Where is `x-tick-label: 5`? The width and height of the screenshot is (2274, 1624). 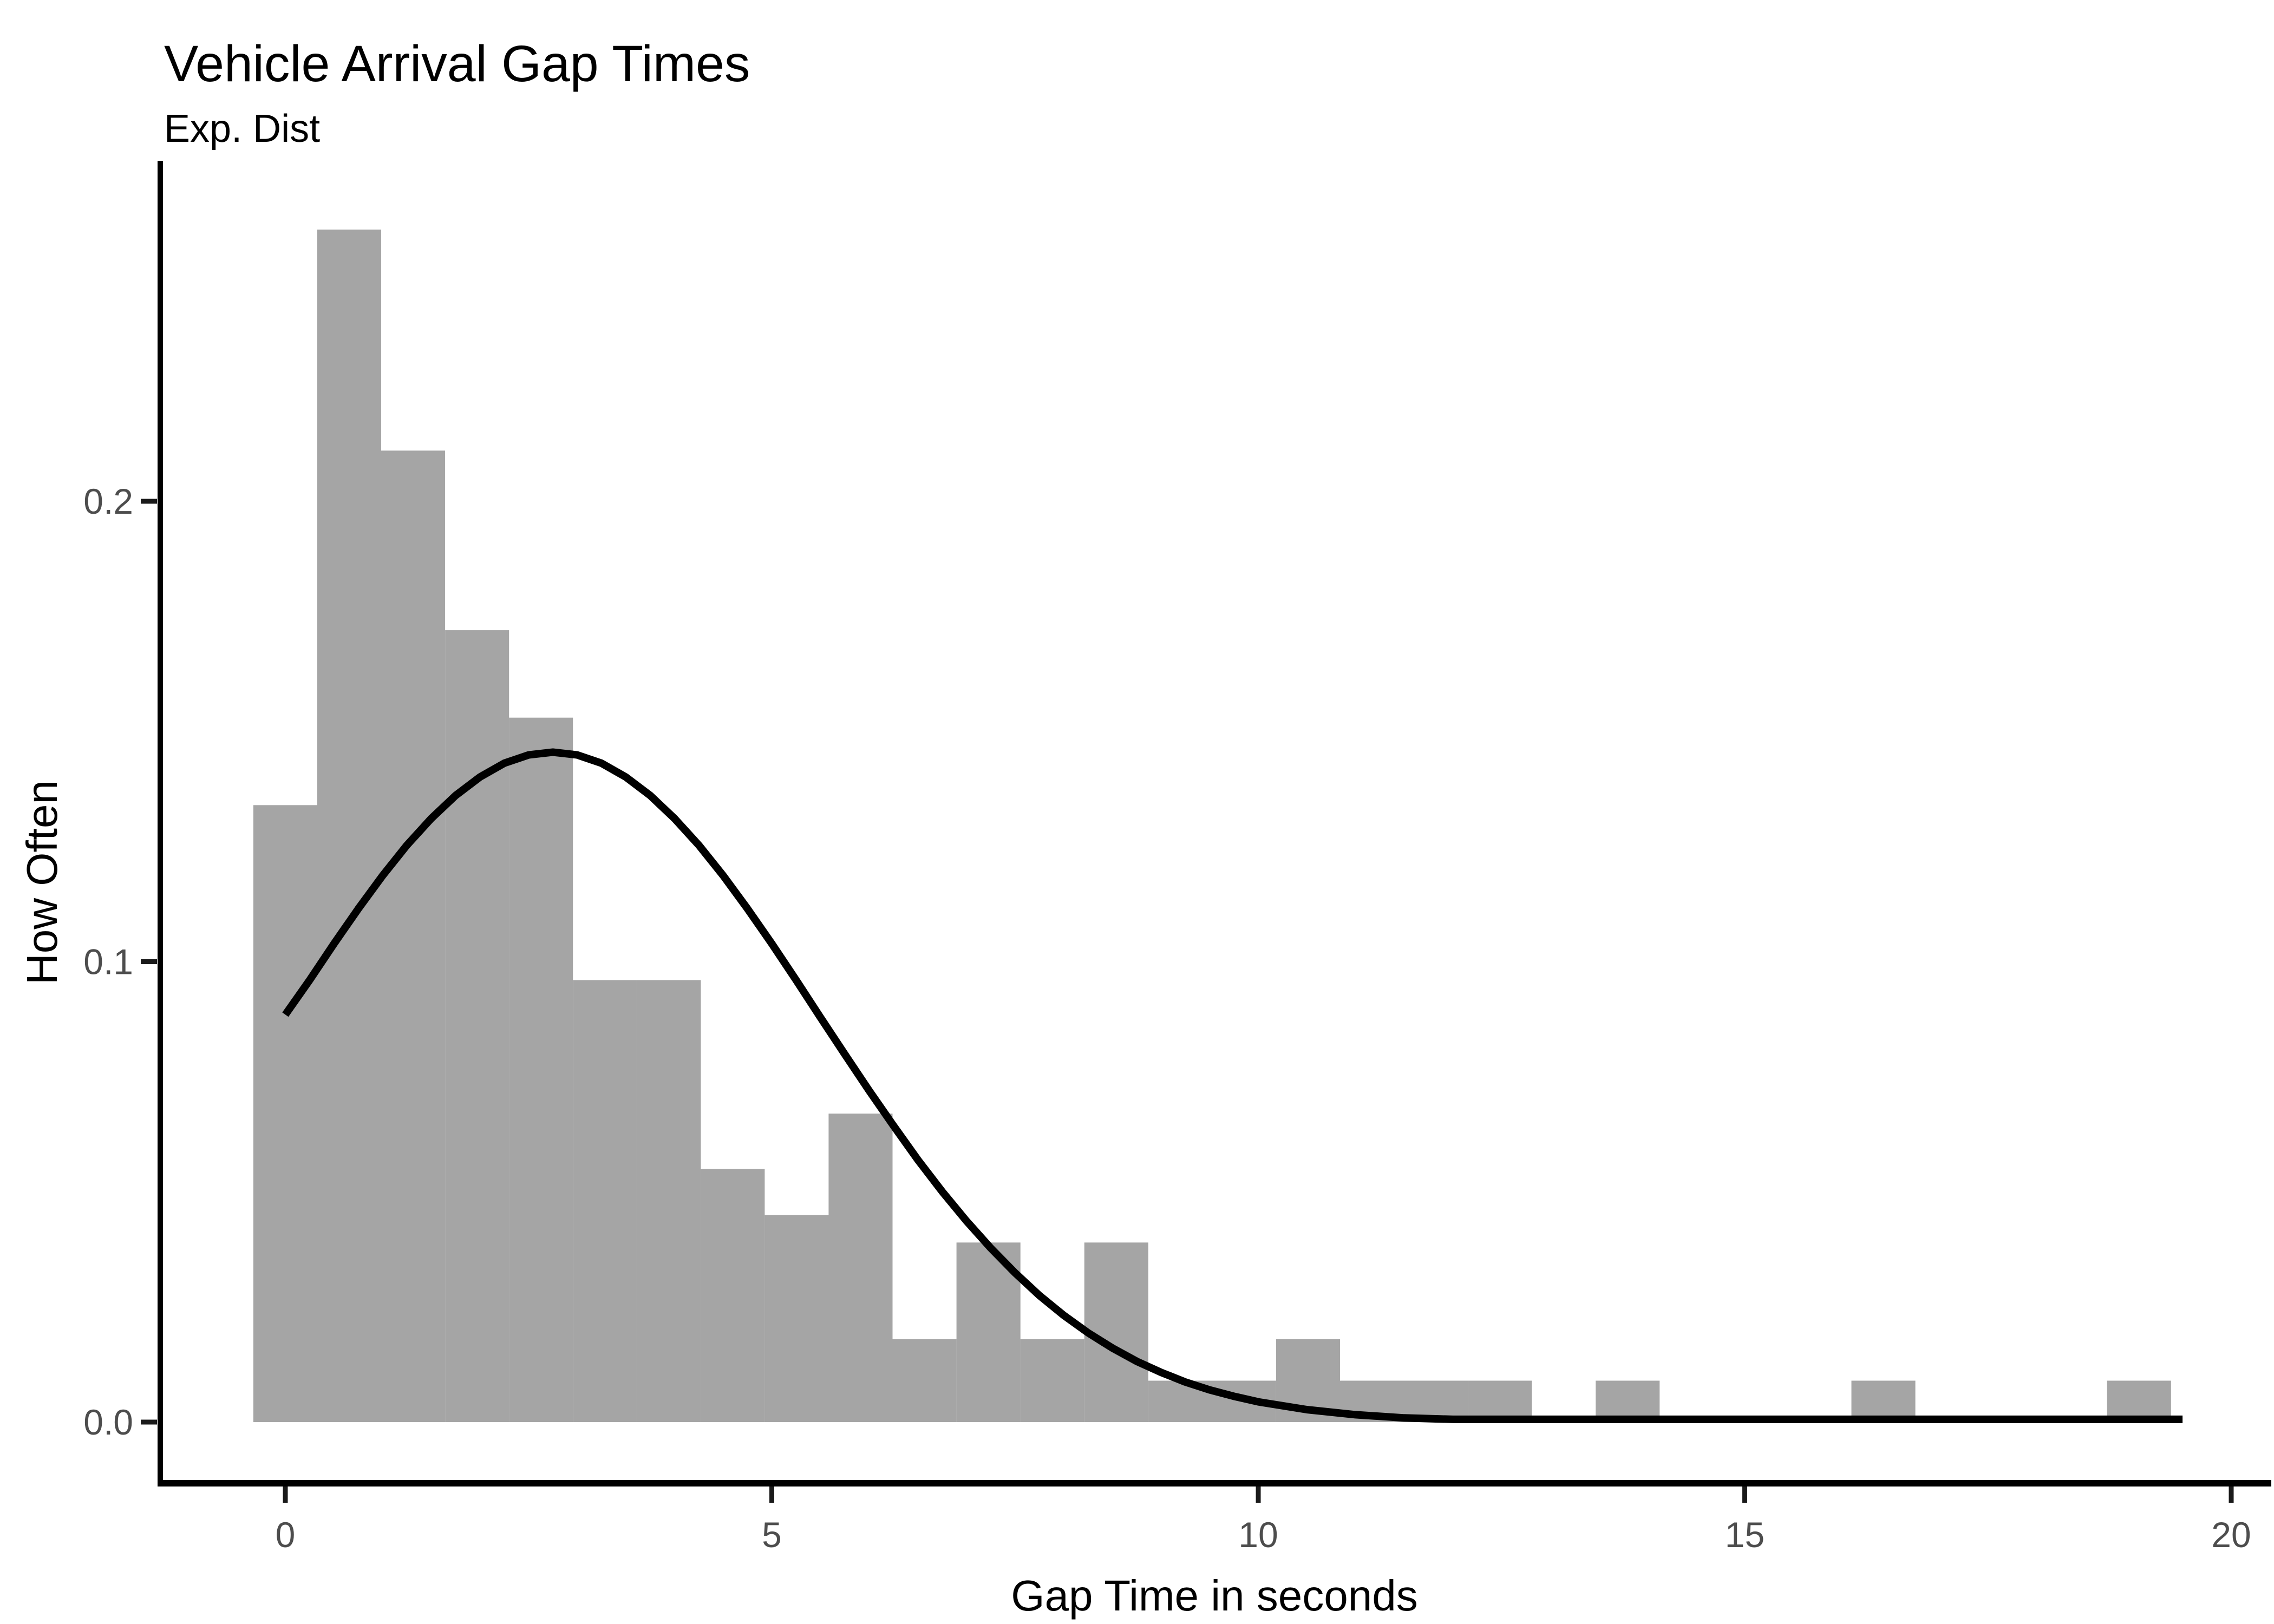 x-tick-label: 5 is located at coordinates (772, 1535).